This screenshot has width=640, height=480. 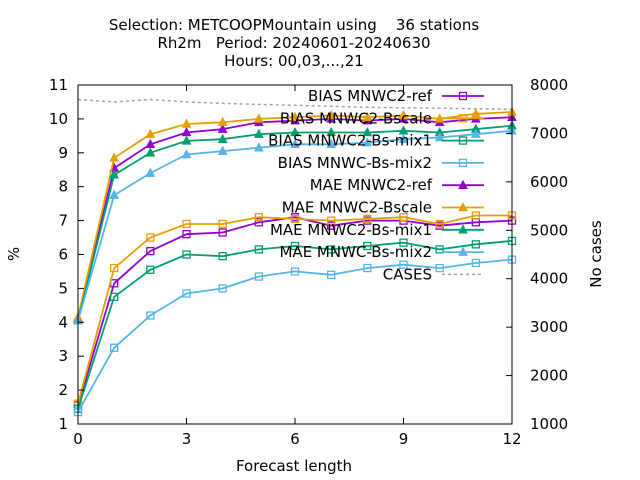 I want to click on legend-item-1: BIAS MNWC2-Bscale, so click(x=382, y=118).